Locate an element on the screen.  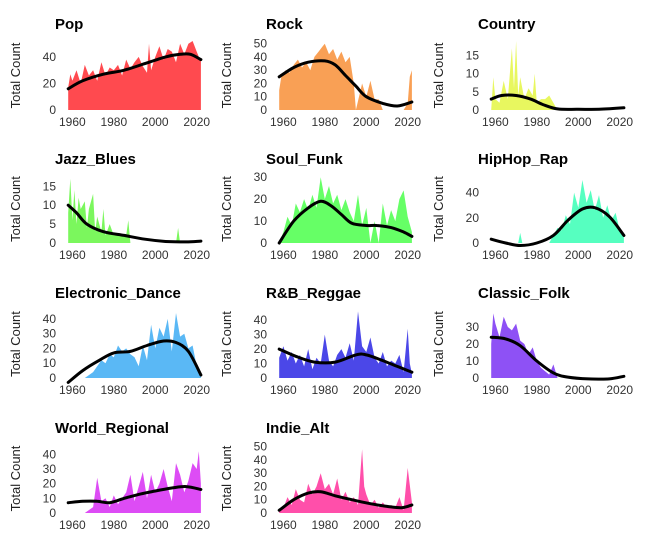
panel-country: Country Total Count 0 5 10 15 1960 1980 2000 2020 is located at coordinates (532, 72).